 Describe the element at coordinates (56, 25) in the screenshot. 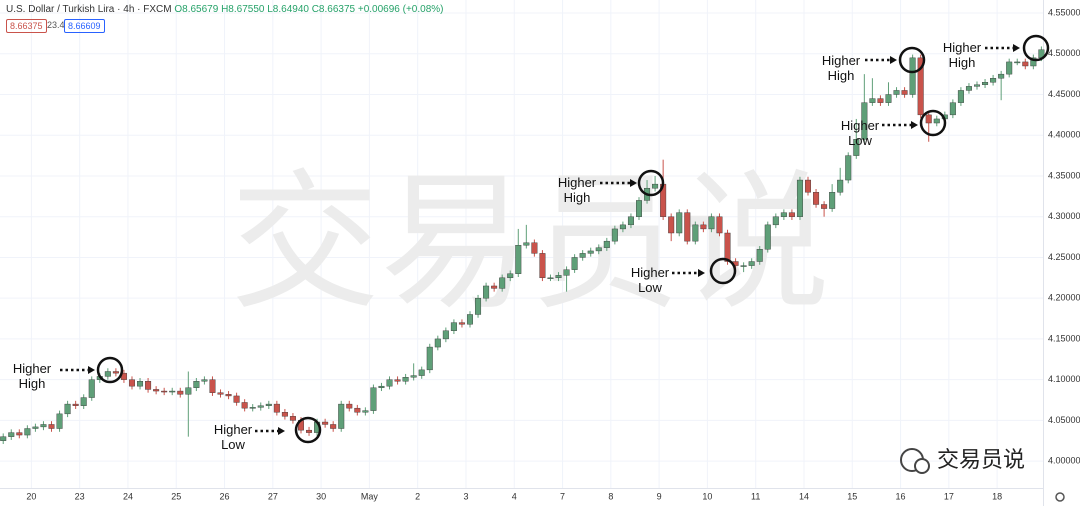

I see `spread-badge: 23.4` at that location.